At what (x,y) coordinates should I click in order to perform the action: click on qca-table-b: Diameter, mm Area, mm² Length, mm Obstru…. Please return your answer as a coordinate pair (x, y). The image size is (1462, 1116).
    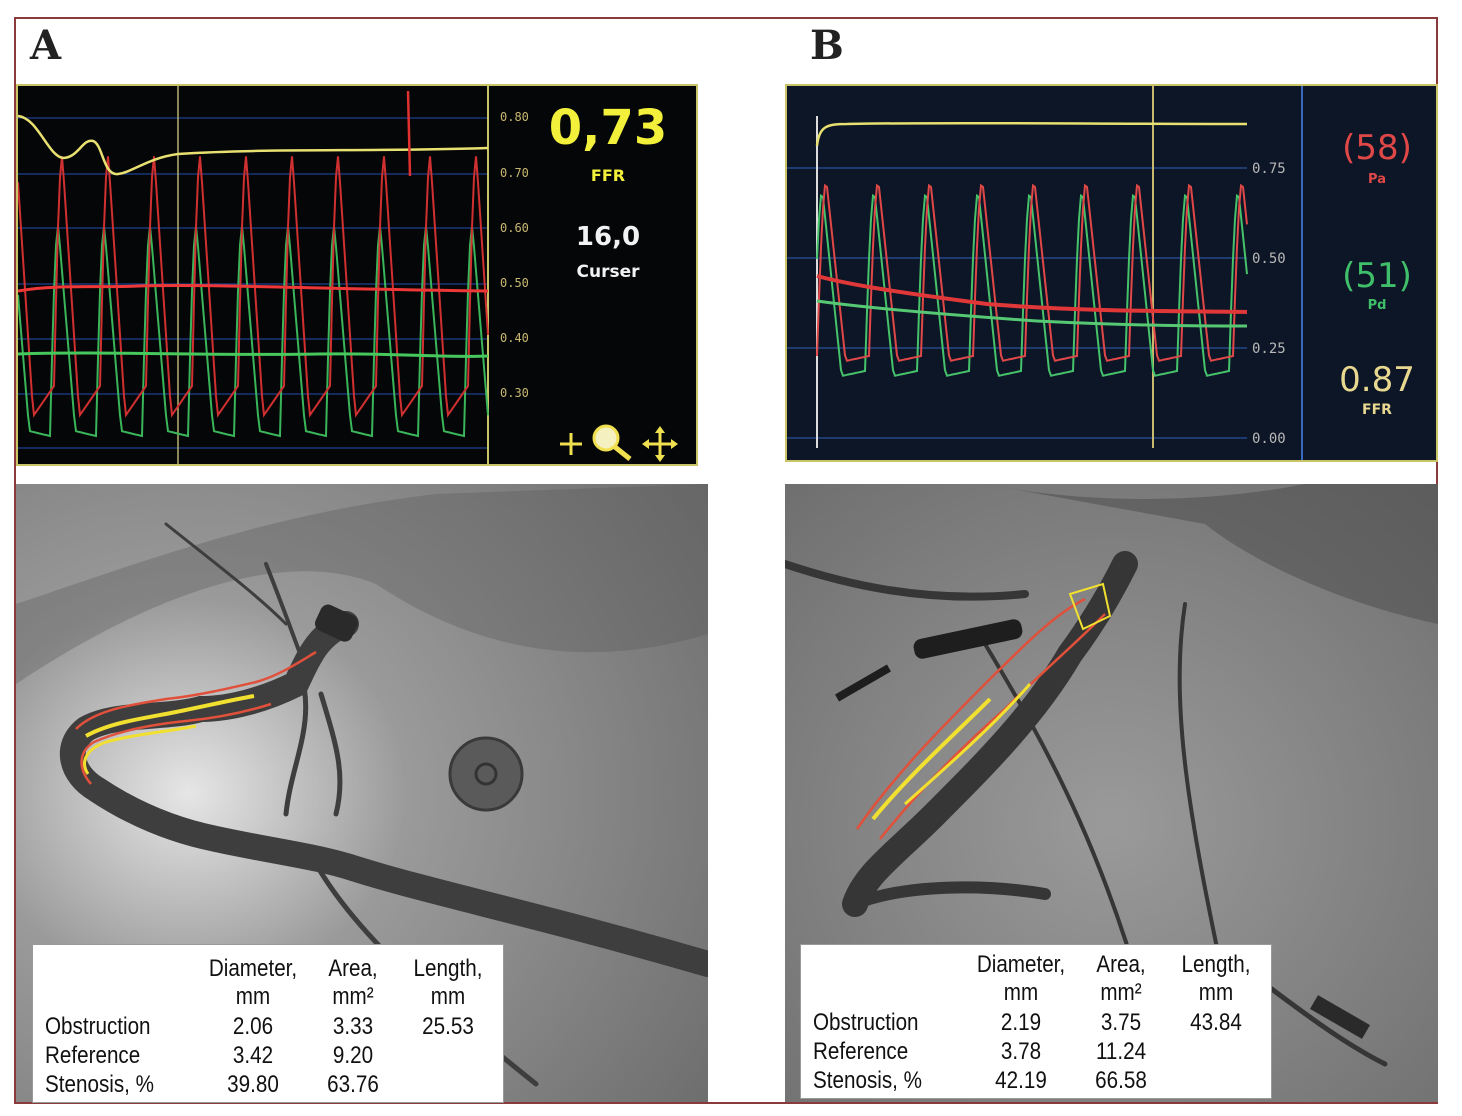
    Looking at the image, I should click on (1036, 1021).